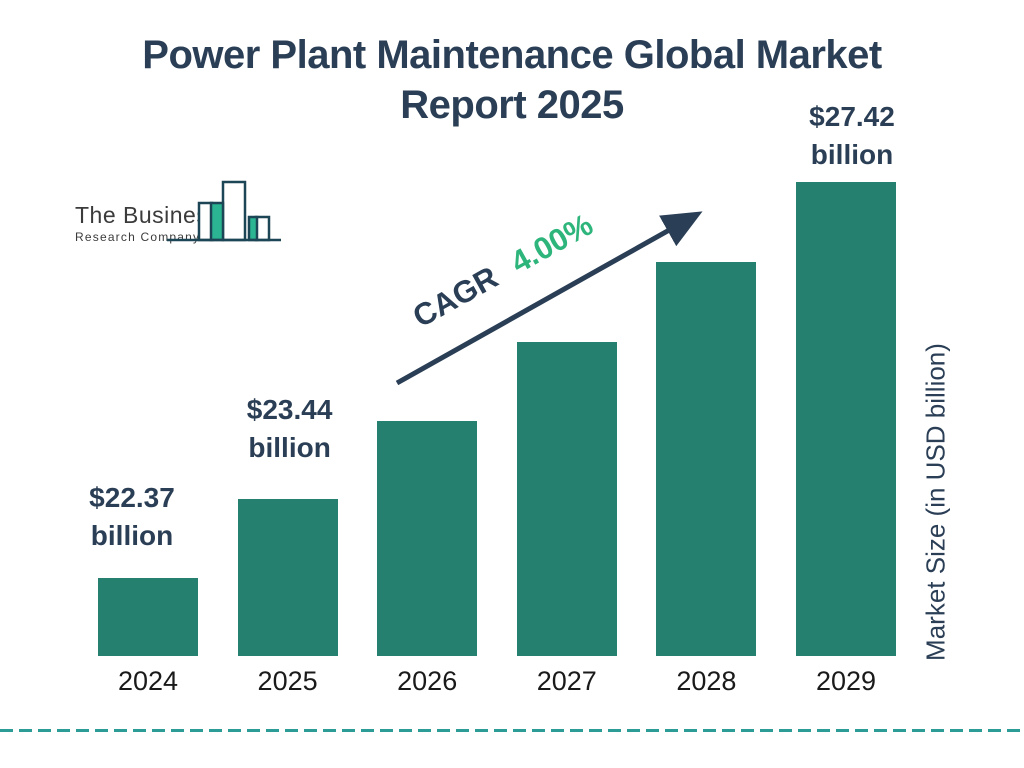  What do you see at coordinates (287, 577) in the screenshot?
I see `bar-2025` at bounding box center [287, 577].